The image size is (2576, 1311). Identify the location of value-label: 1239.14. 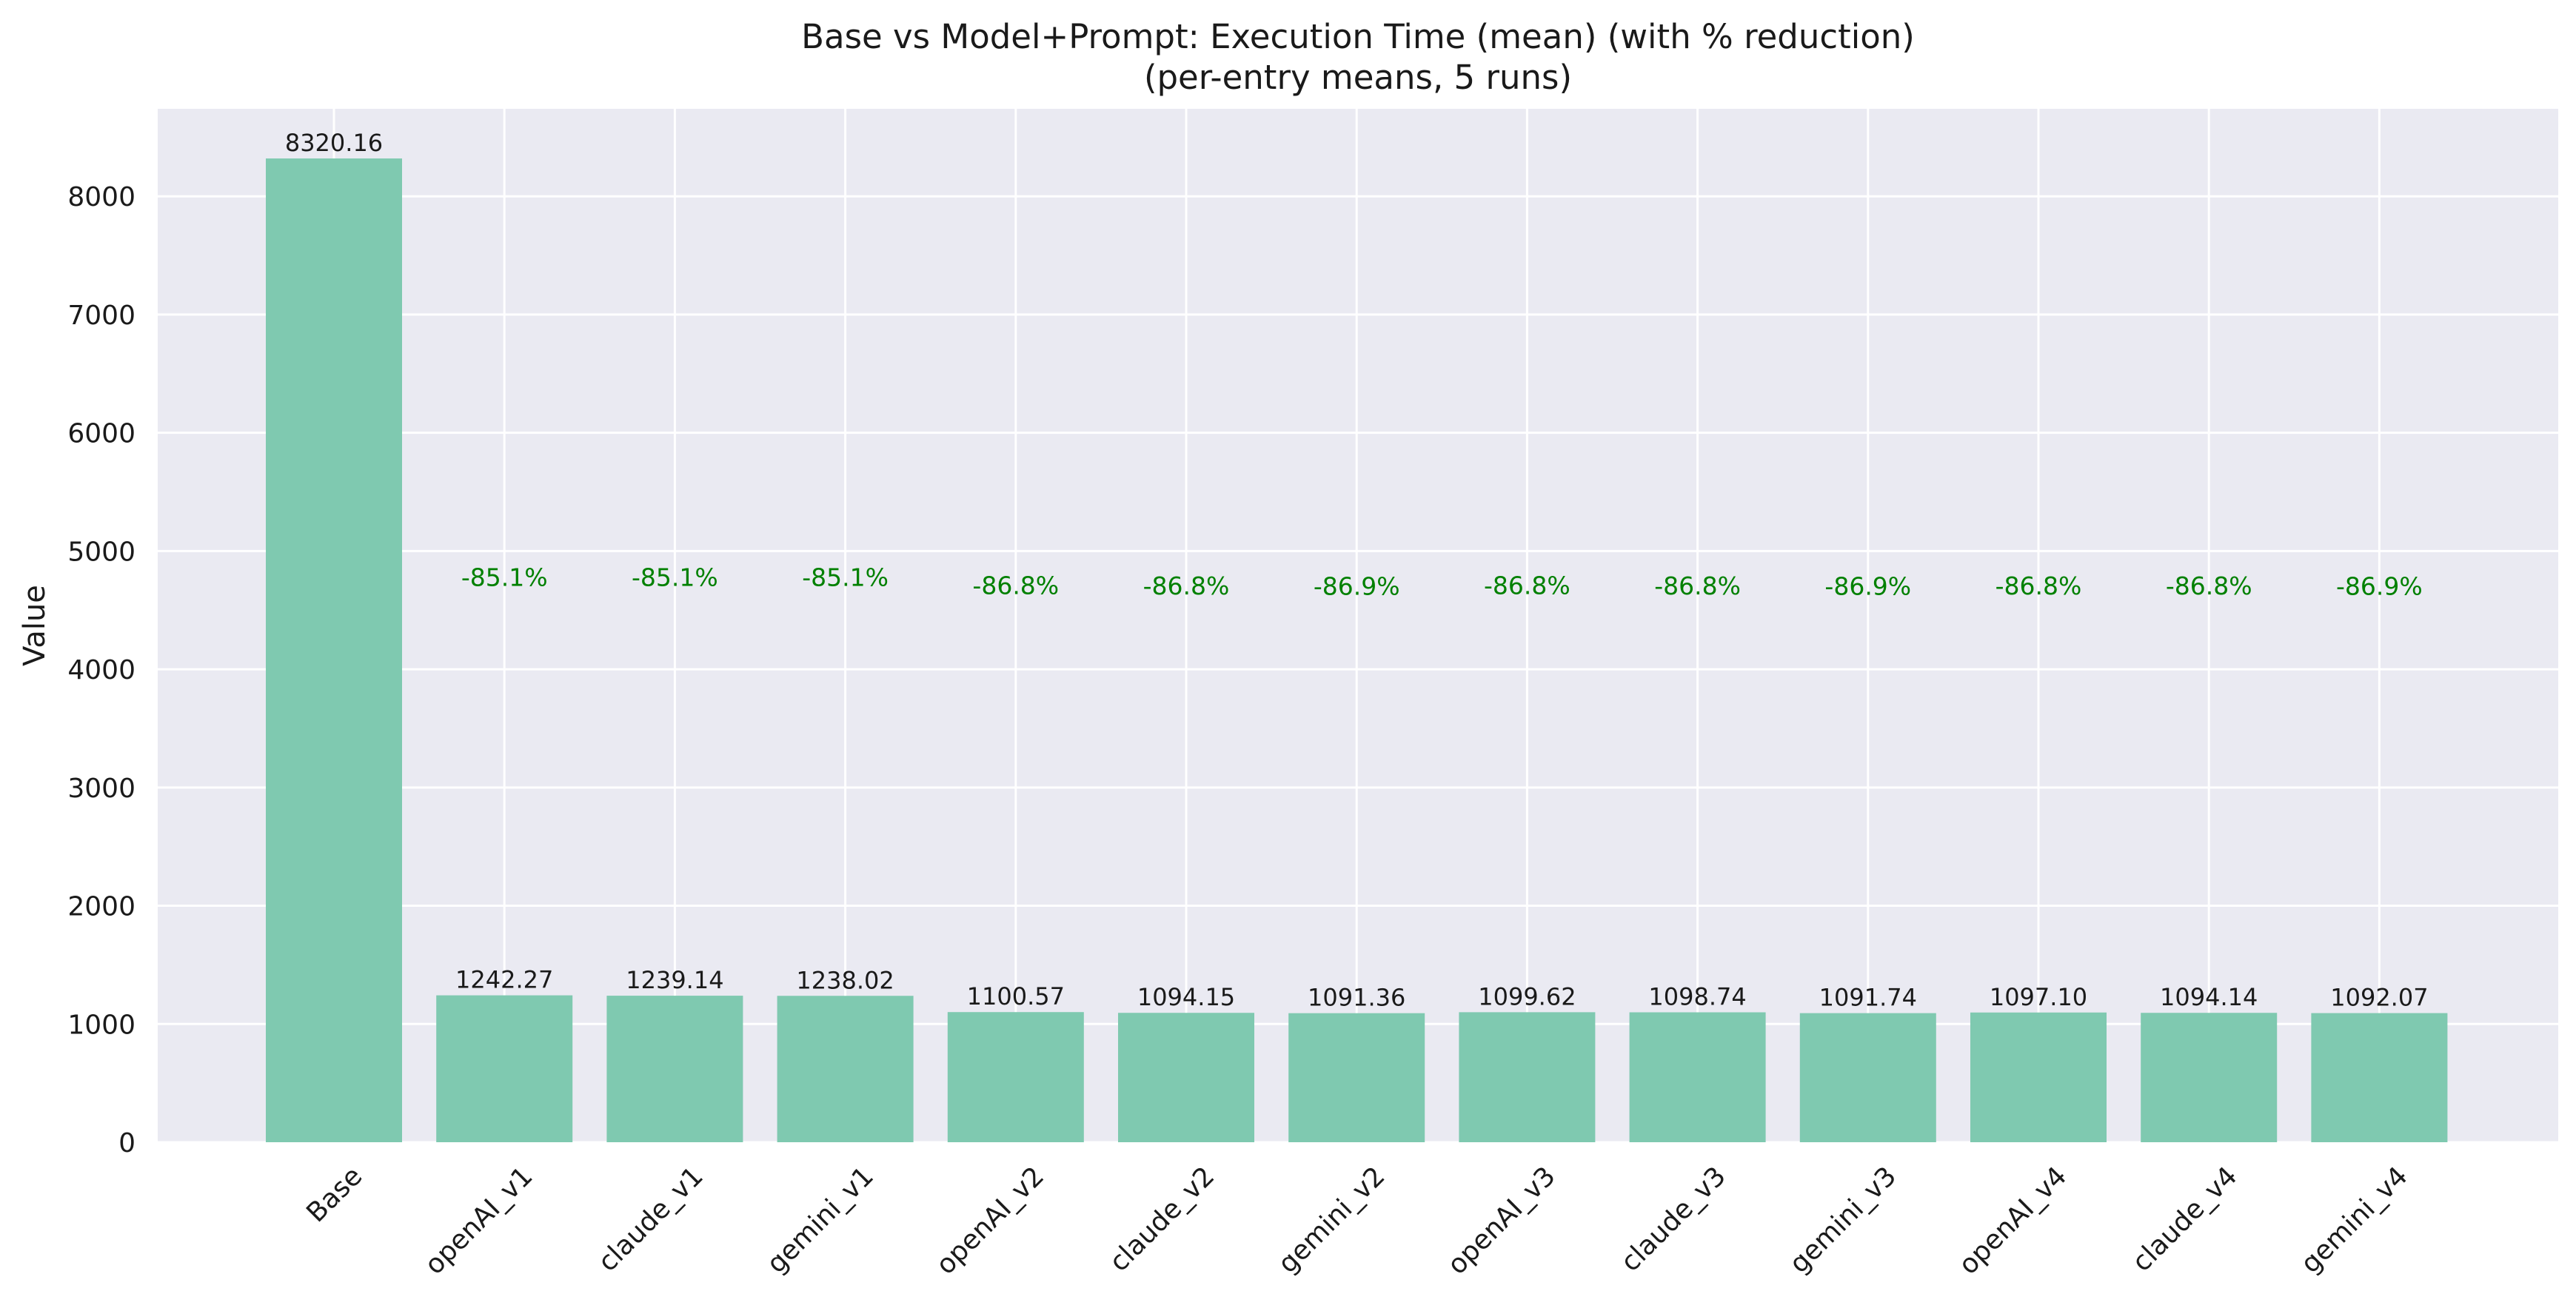
(674, 980).